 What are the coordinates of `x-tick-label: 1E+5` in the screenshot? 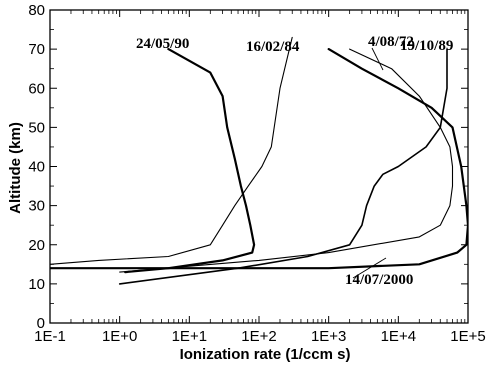 It's located at (467, 336).